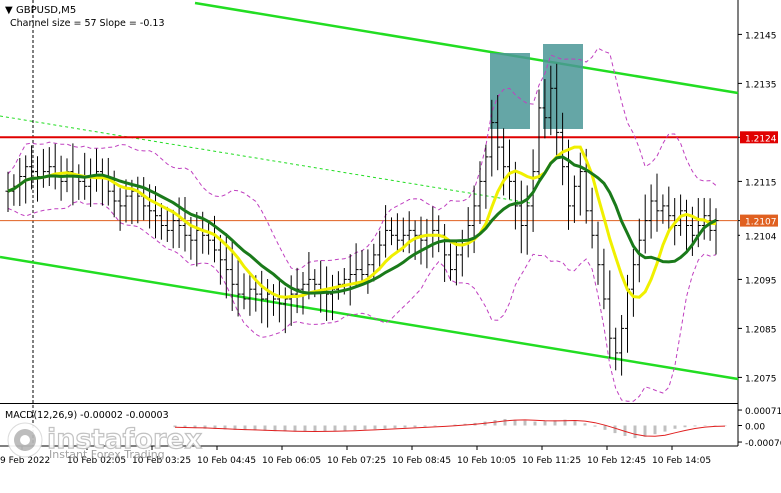 This screenshot has width=781, height=493. I want to click on price-tick-label: 1.2095, so click(761, 281).